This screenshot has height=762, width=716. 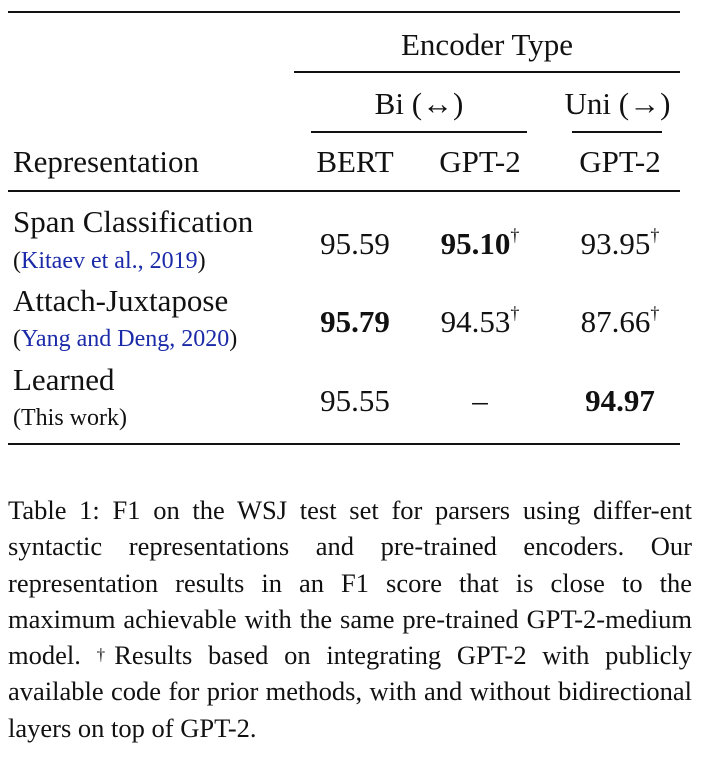 I want to click on cell-attach-gpt2-bi: 94.53†, so click(x=480, y=321).